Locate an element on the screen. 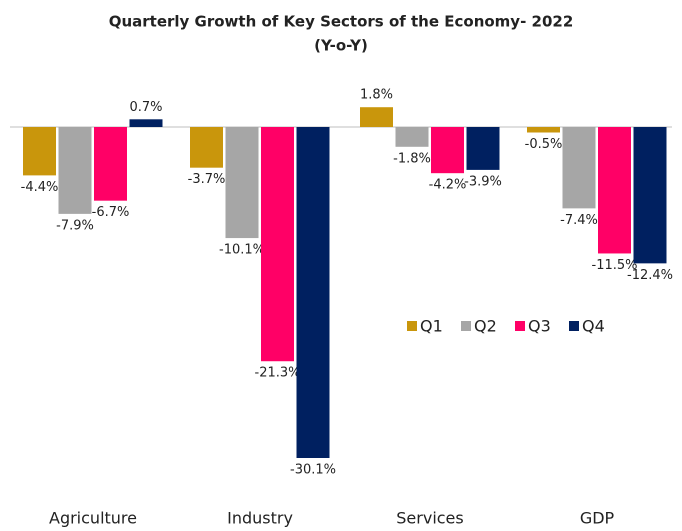  x-tick-label: Industry is located at coordinates (260, 518).